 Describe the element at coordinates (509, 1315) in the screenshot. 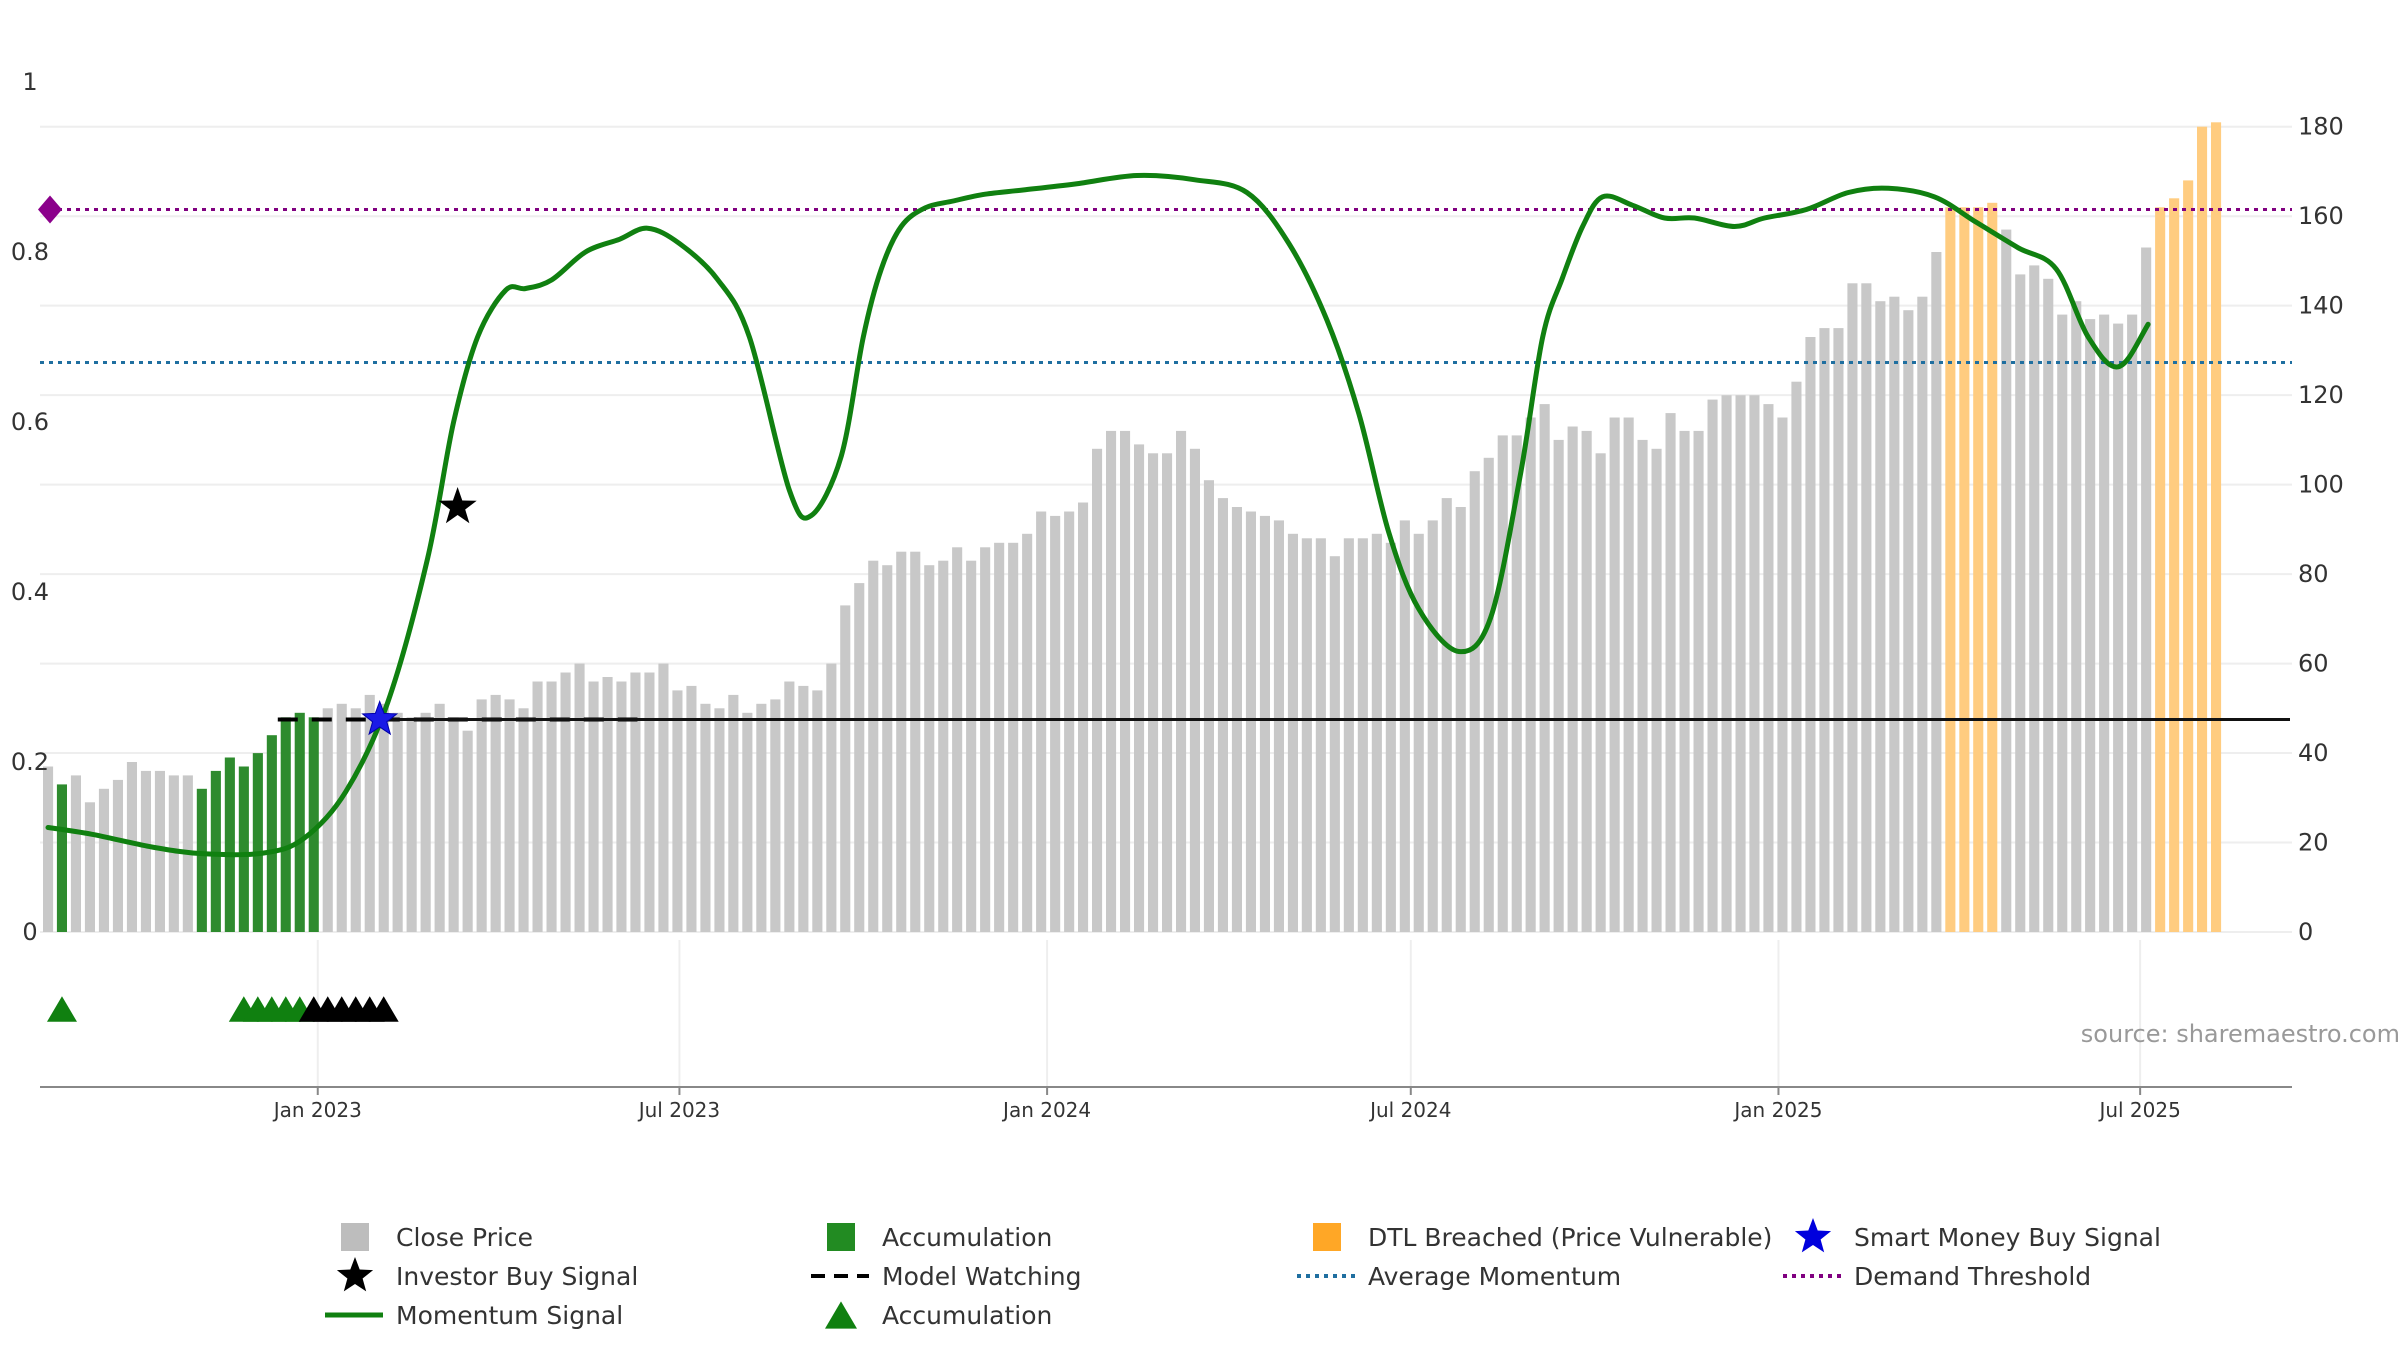

I see `legend-label: Momentum Signal` at that location.